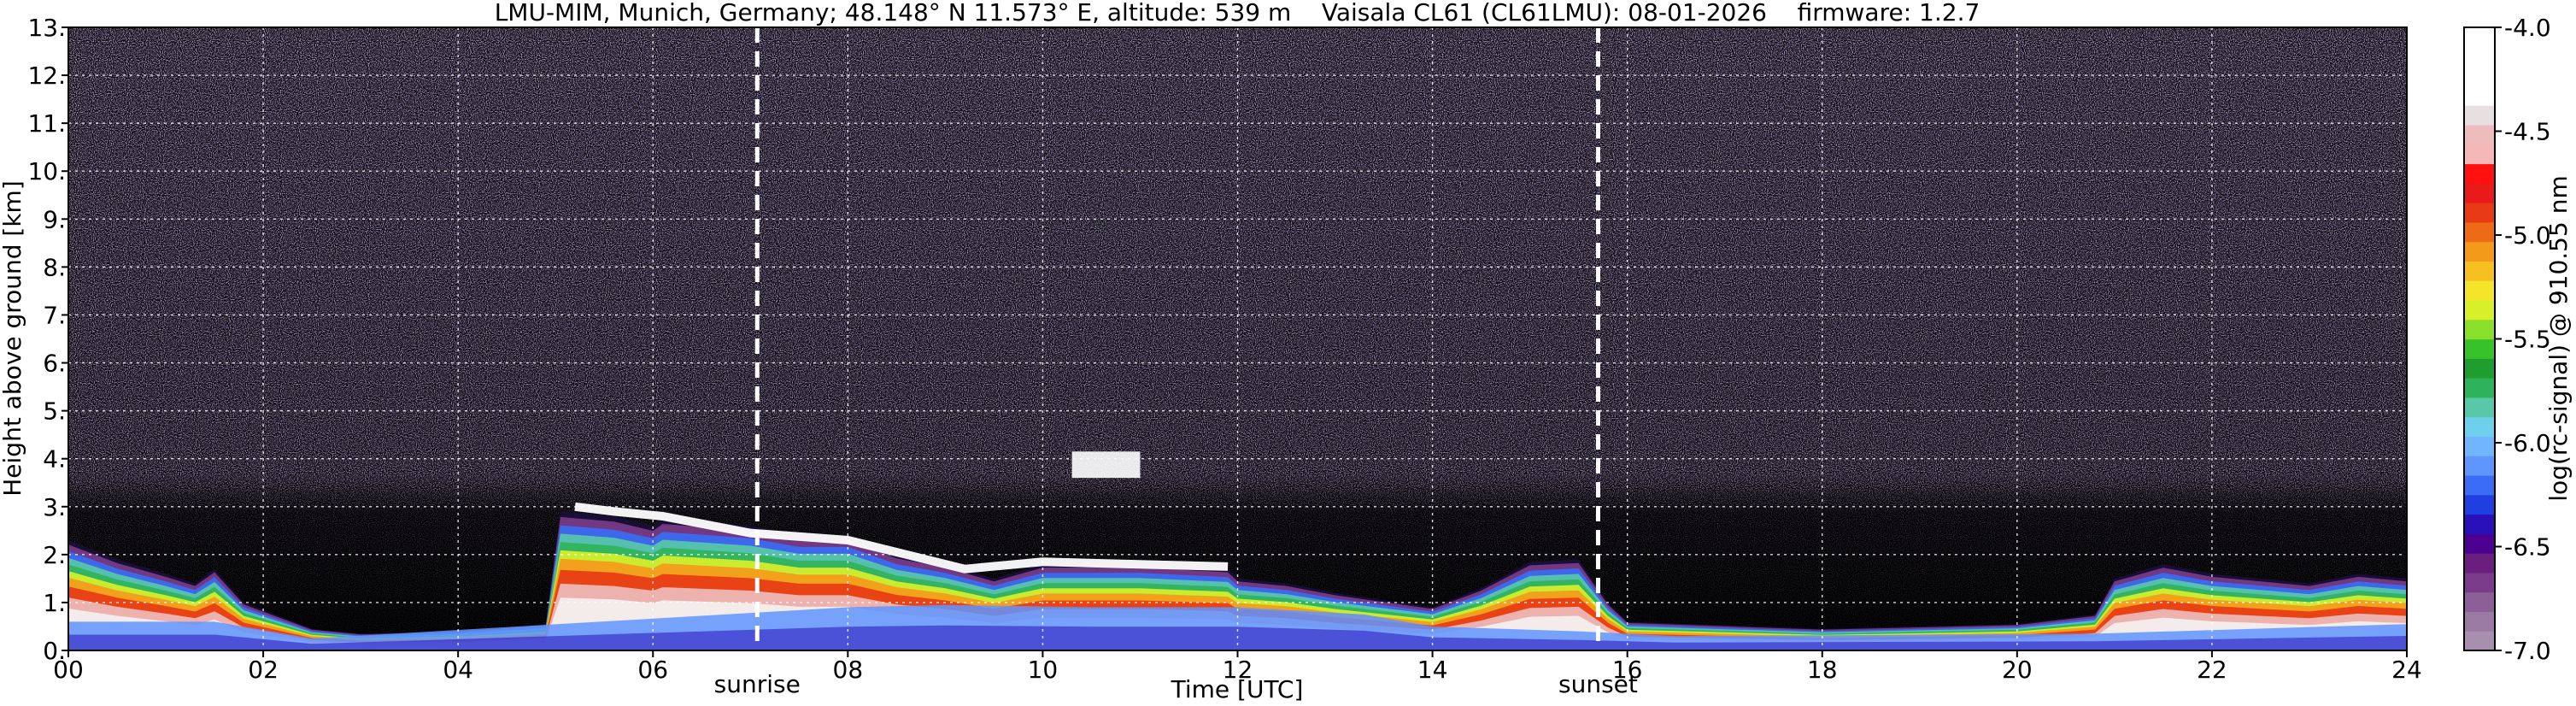 This screenshot has height=706, width=2576. What do you see at coordinates (54, 267) in the screenshot?
I see `y-tick-label: 8.` at bounding box center [54, 267].